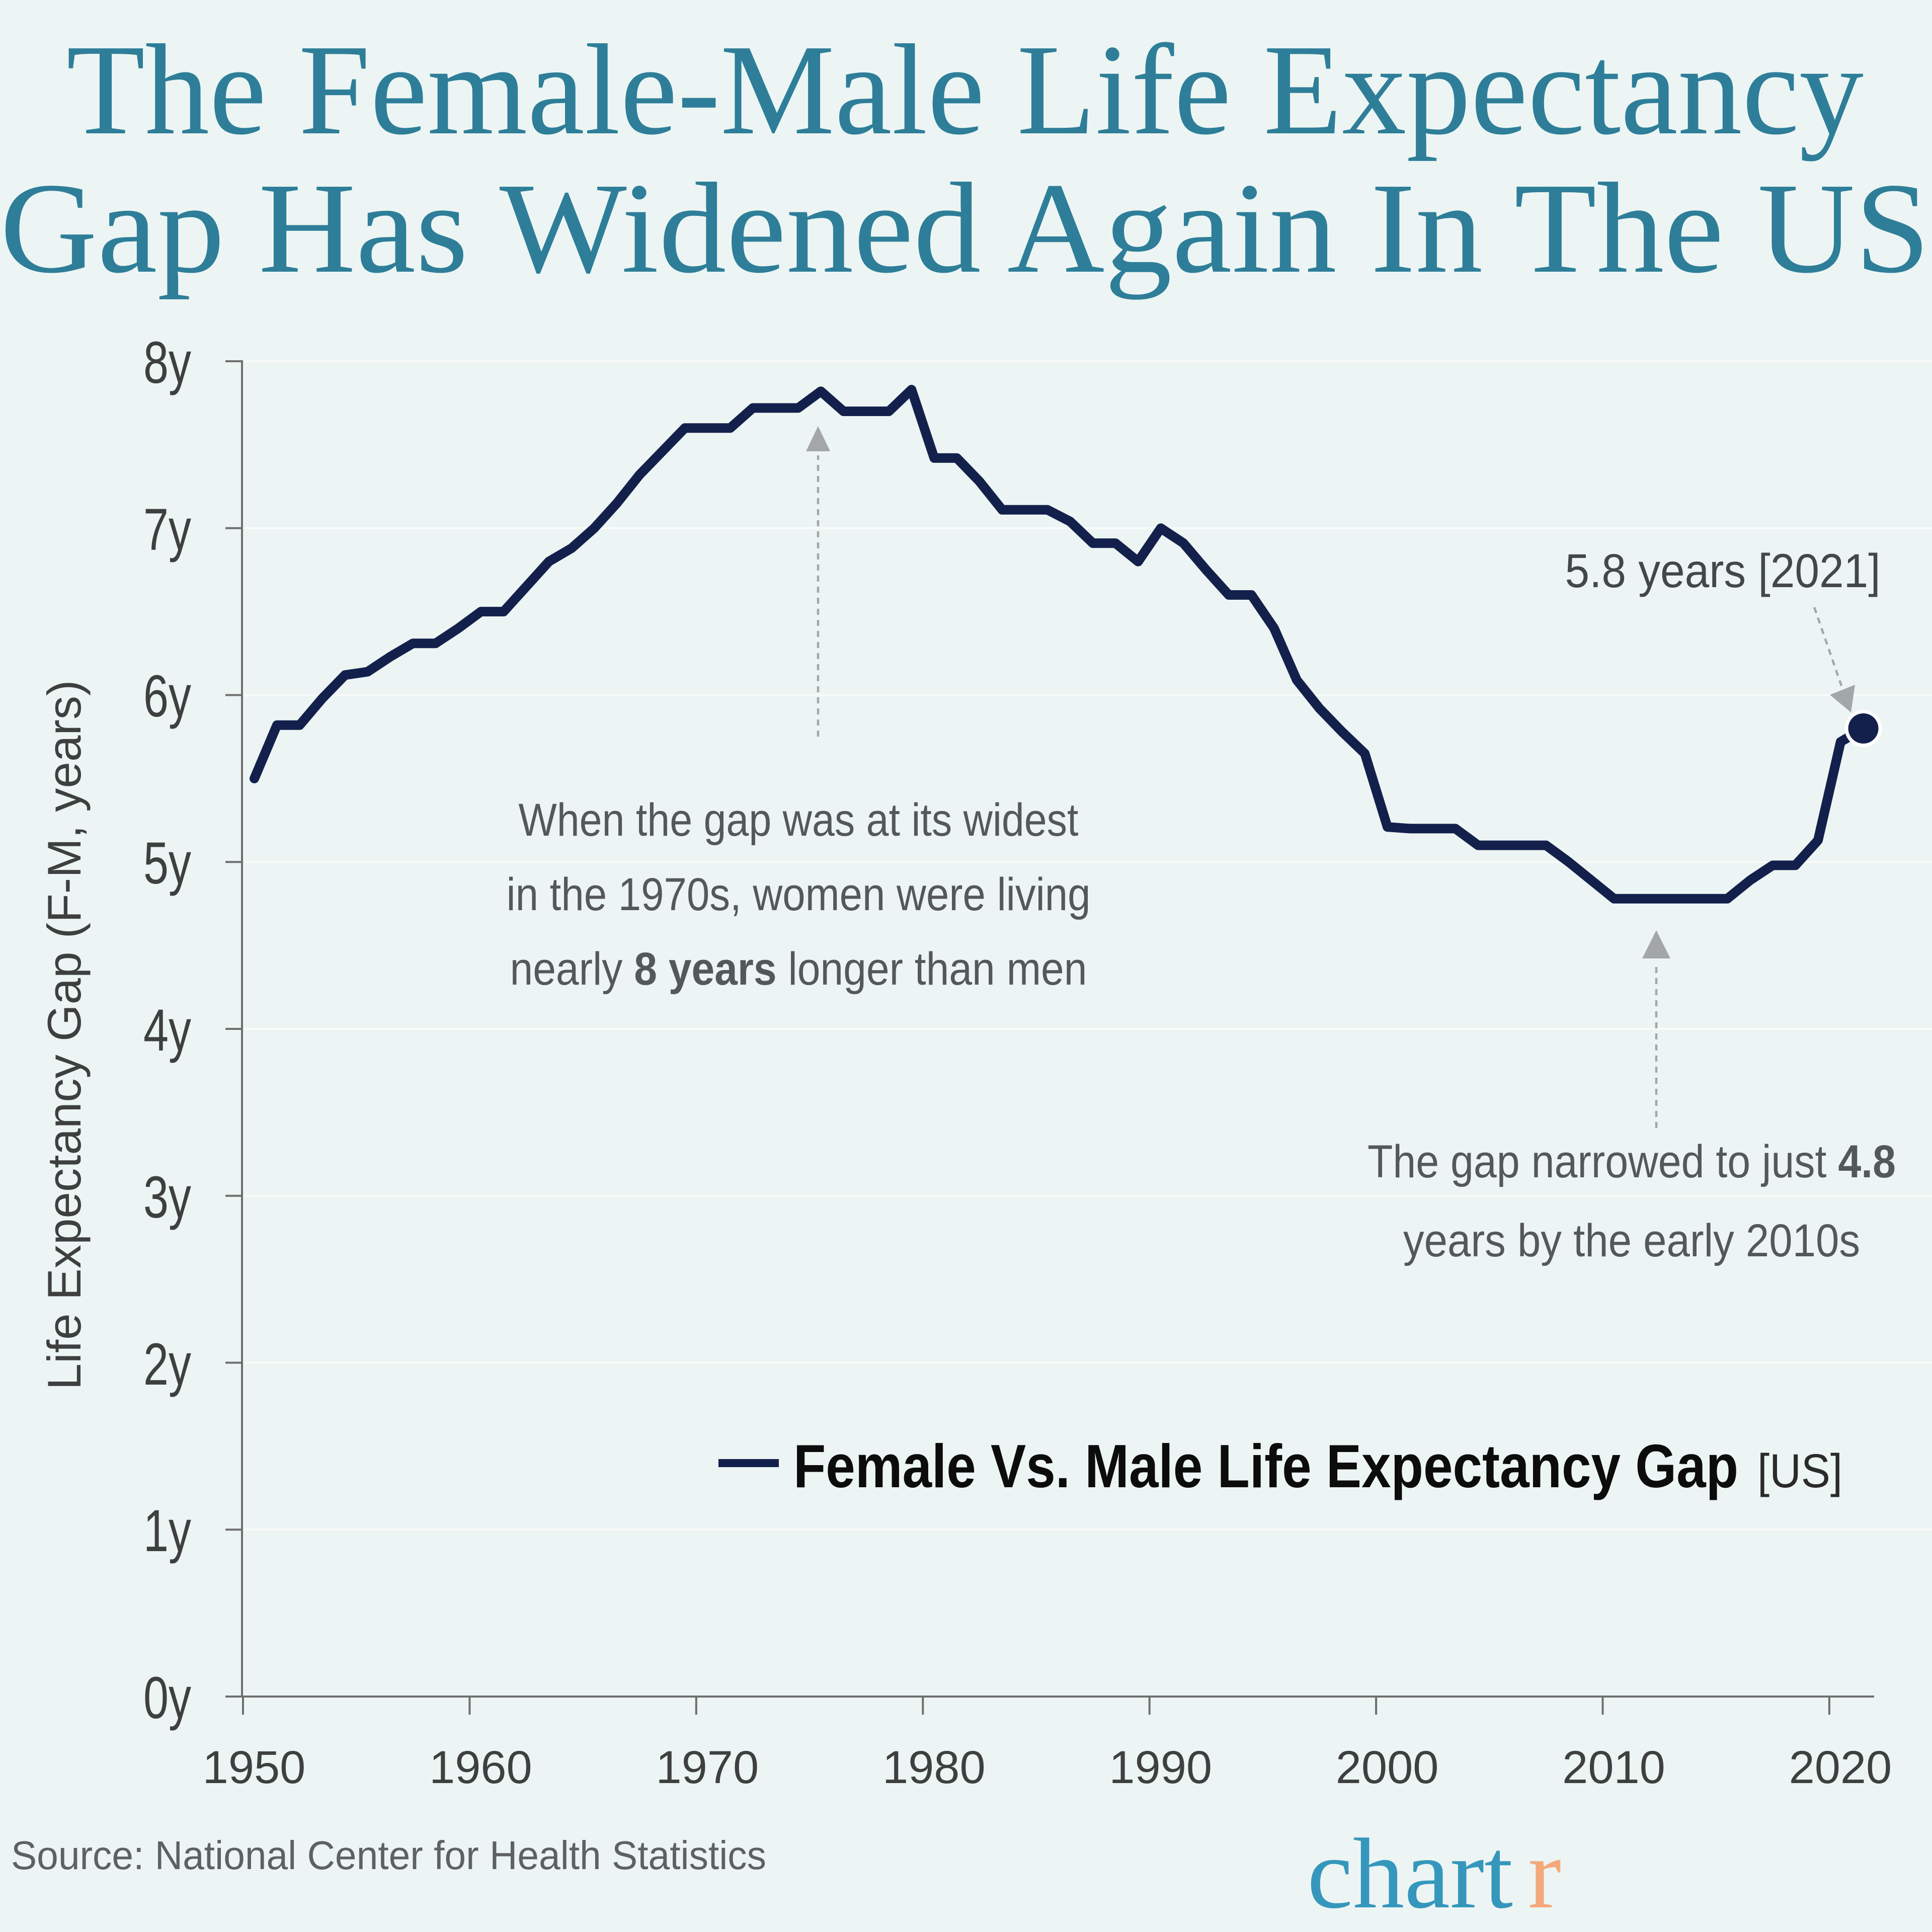 Image resolution: width=1932 pixels, height=1932 pixels. I want to click on svg-text: 2020, so click(1841, 1768).